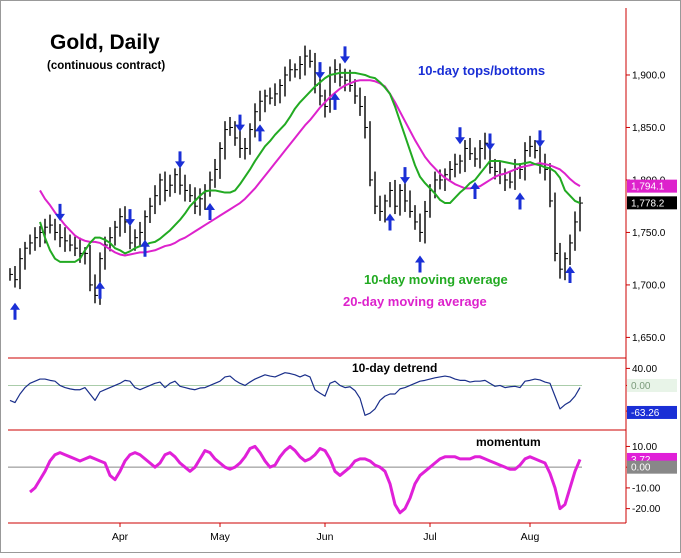  I want to click on tops-bottoms-label: 10-day tops/bottoms, so click(481, 70).